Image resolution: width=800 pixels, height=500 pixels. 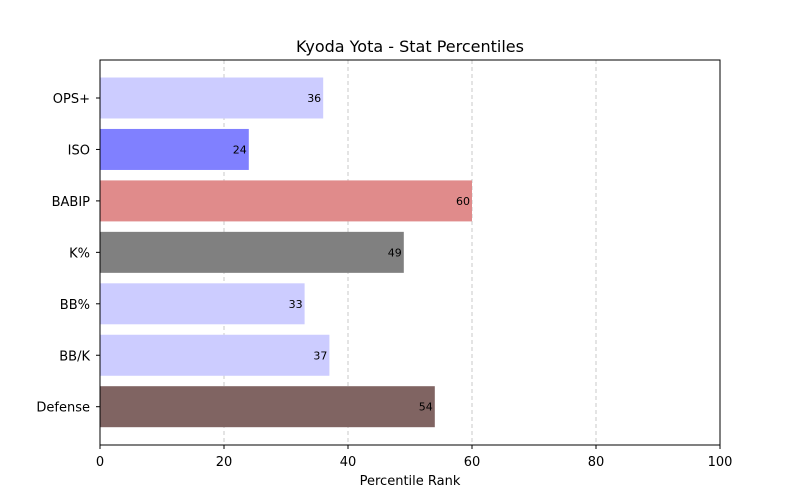 What do you see at coordinates (68, 254) in the screenshot?
I see `y-axis-ticks: OPS+ ISO BABIP K% BB% BB/K Defense` at bounding box center [68, 254].